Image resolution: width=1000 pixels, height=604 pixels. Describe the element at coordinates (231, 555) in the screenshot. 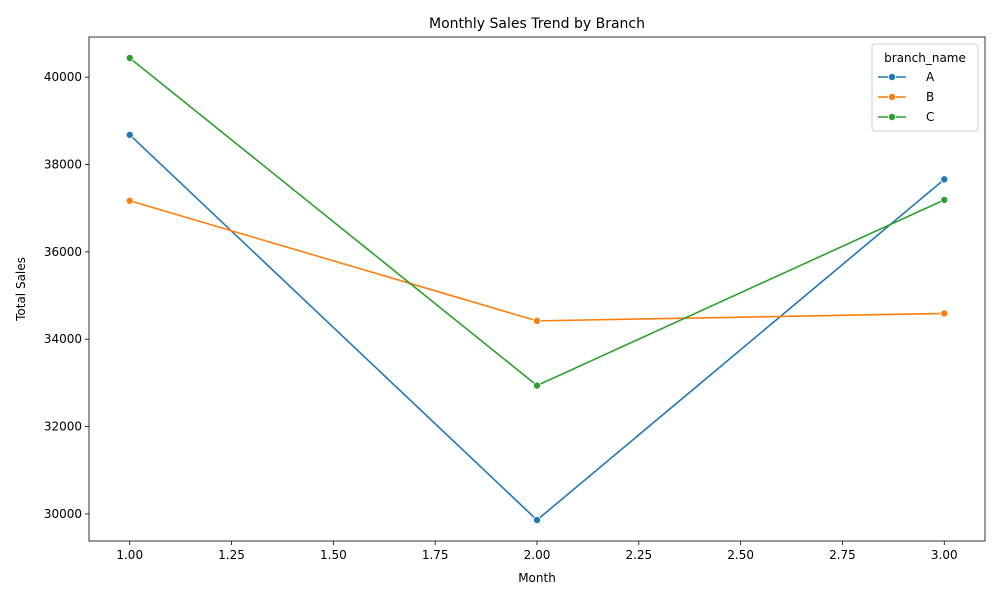

I see `x-tick-label: 1.25` at that location.